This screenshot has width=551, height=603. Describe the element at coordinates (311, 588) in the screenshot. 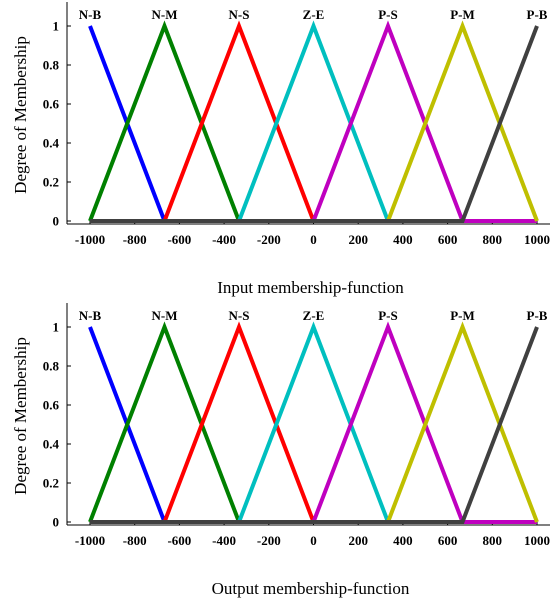

I see `chart-caption: Output membership-function` at that location.